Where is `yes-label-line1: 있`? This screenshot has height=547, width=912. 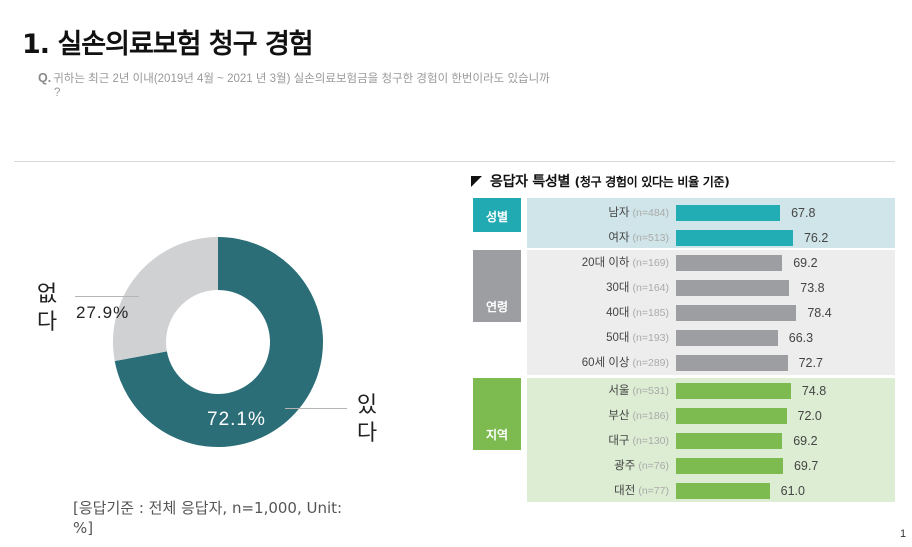
yes-label-line1: 있 is located at coordinates (367, 405).